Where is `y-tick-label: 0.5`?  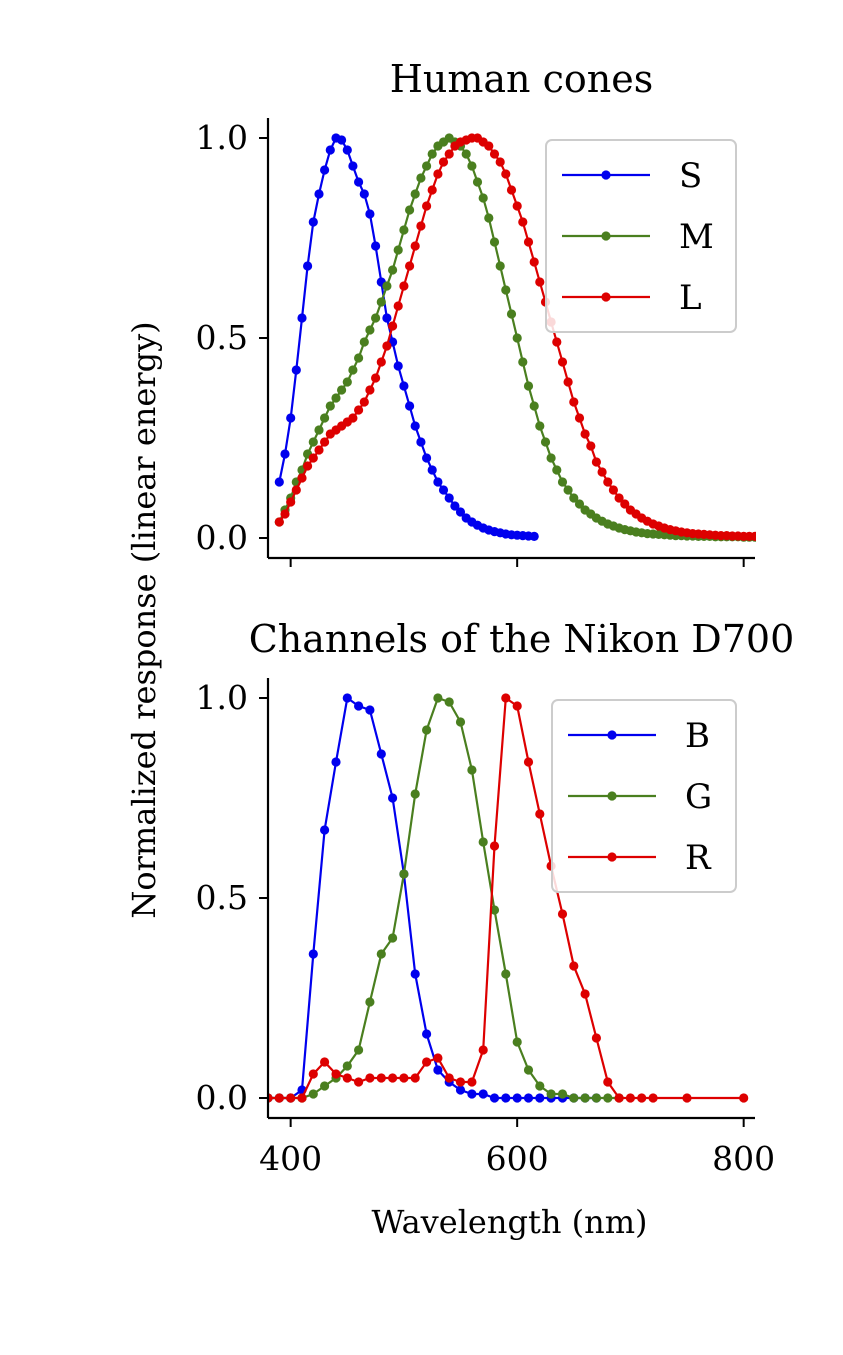
y-tick-label: 0.5 is located at coordinates (222, 337).